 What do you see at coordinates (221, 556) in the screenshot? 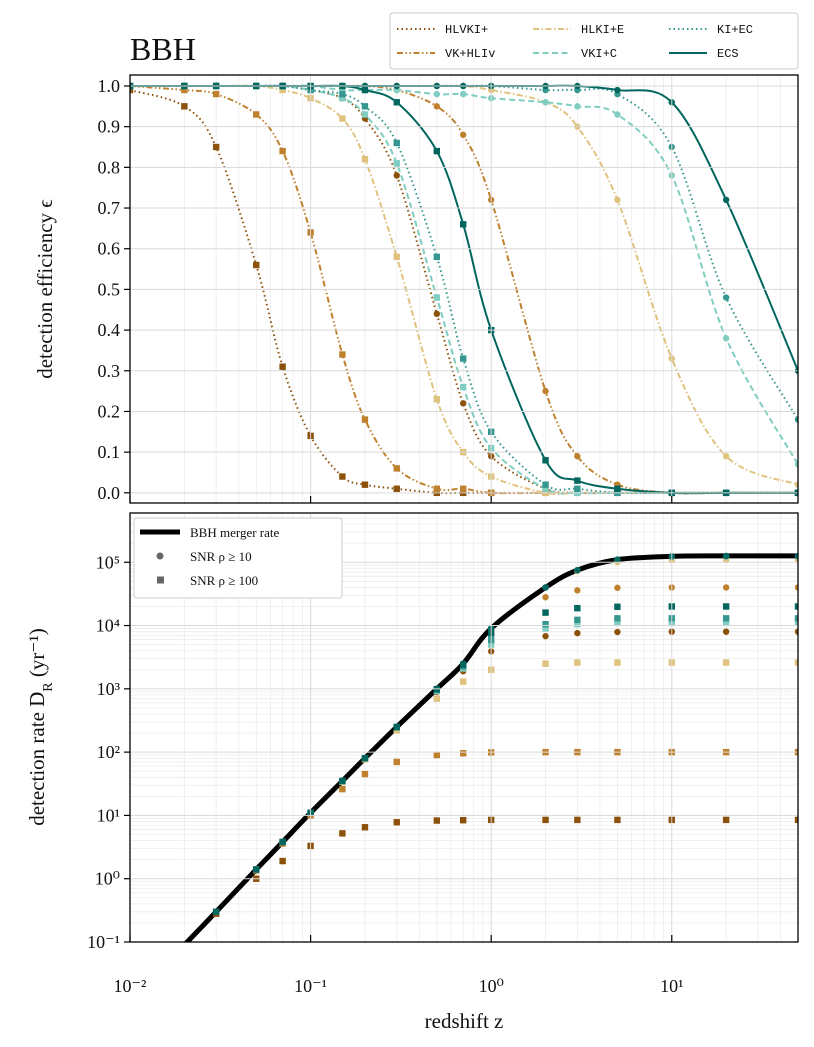
I see `legend-label: SNR ρ ≥ 10` at bounding box center [221, 556].